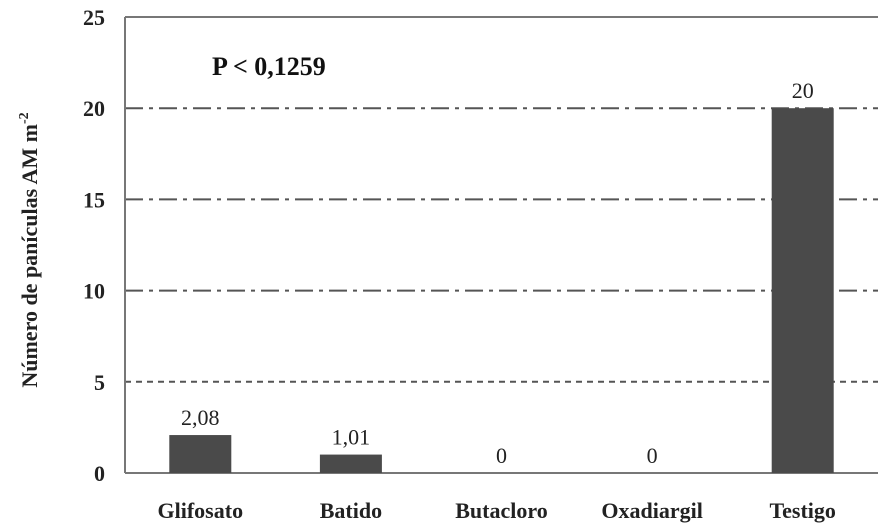 The width and height of the screenshot is (880, 529). I want to click on y-tick-label: 20, so click(94, 108).